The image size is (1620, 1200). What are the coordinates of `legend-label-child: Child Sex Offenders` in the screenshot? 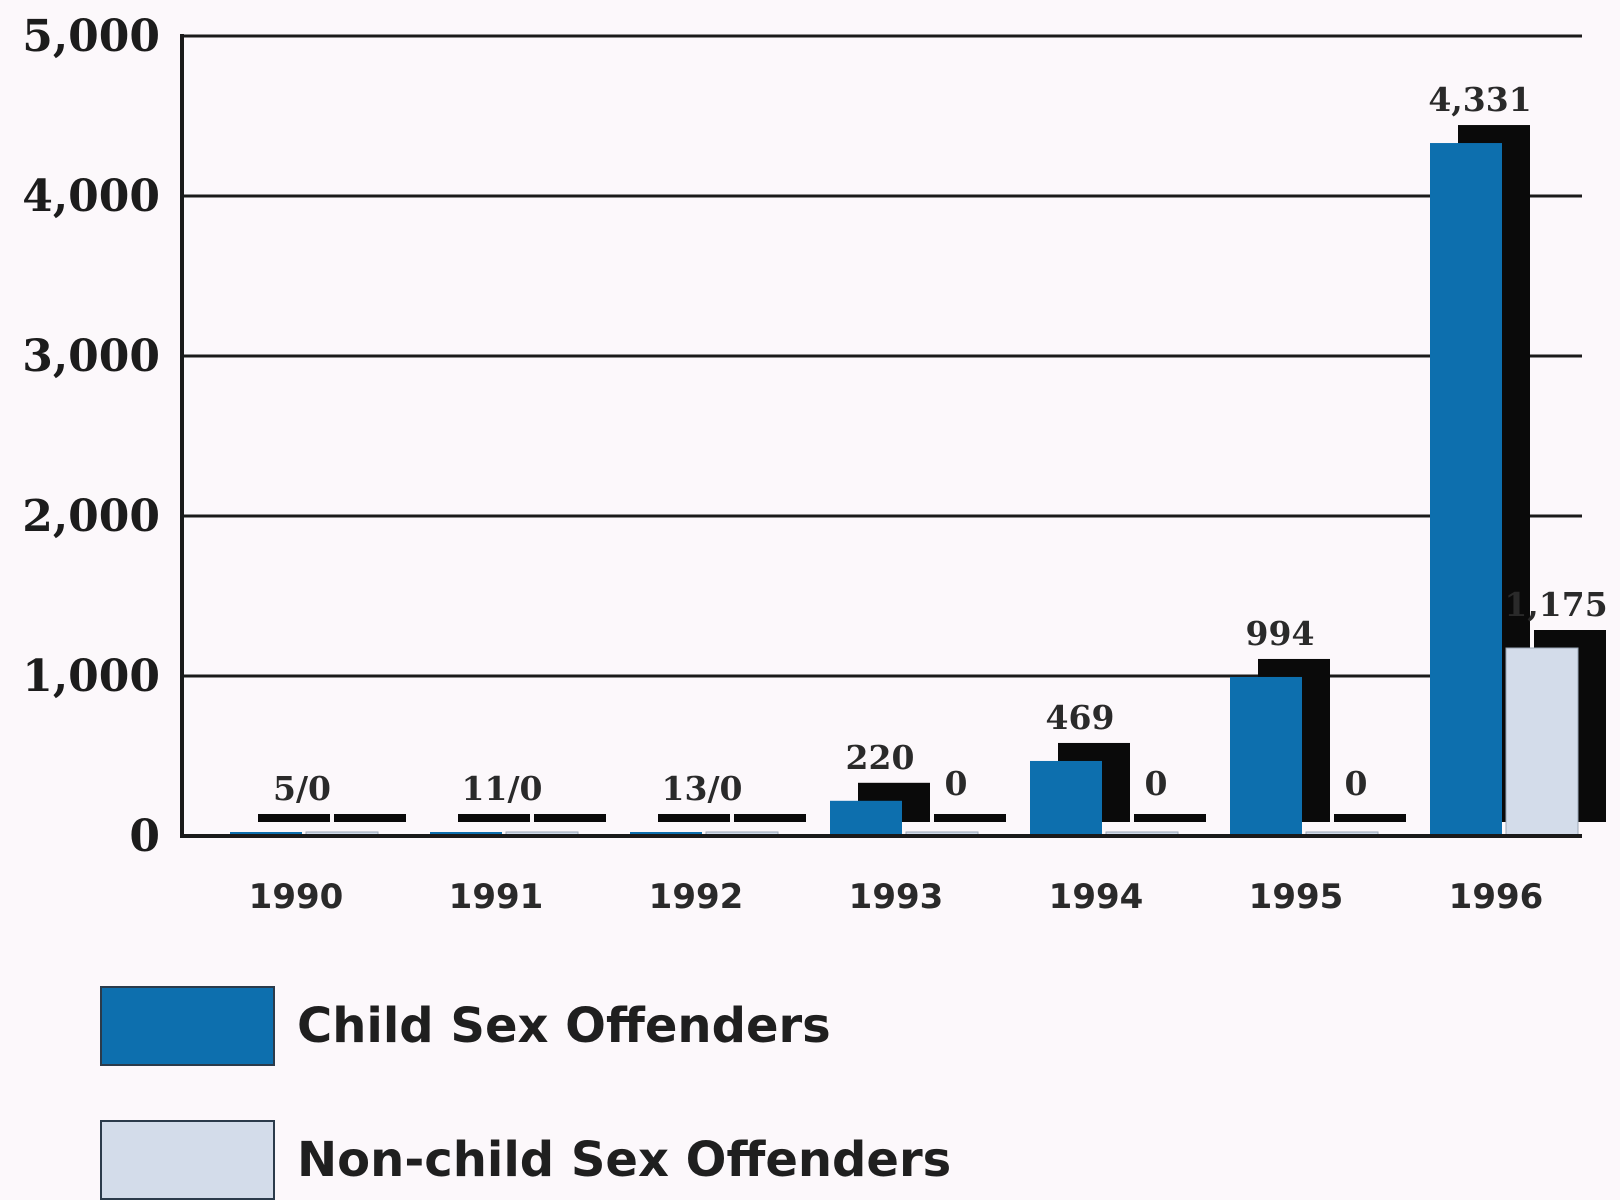 It's located at (564, 1026).